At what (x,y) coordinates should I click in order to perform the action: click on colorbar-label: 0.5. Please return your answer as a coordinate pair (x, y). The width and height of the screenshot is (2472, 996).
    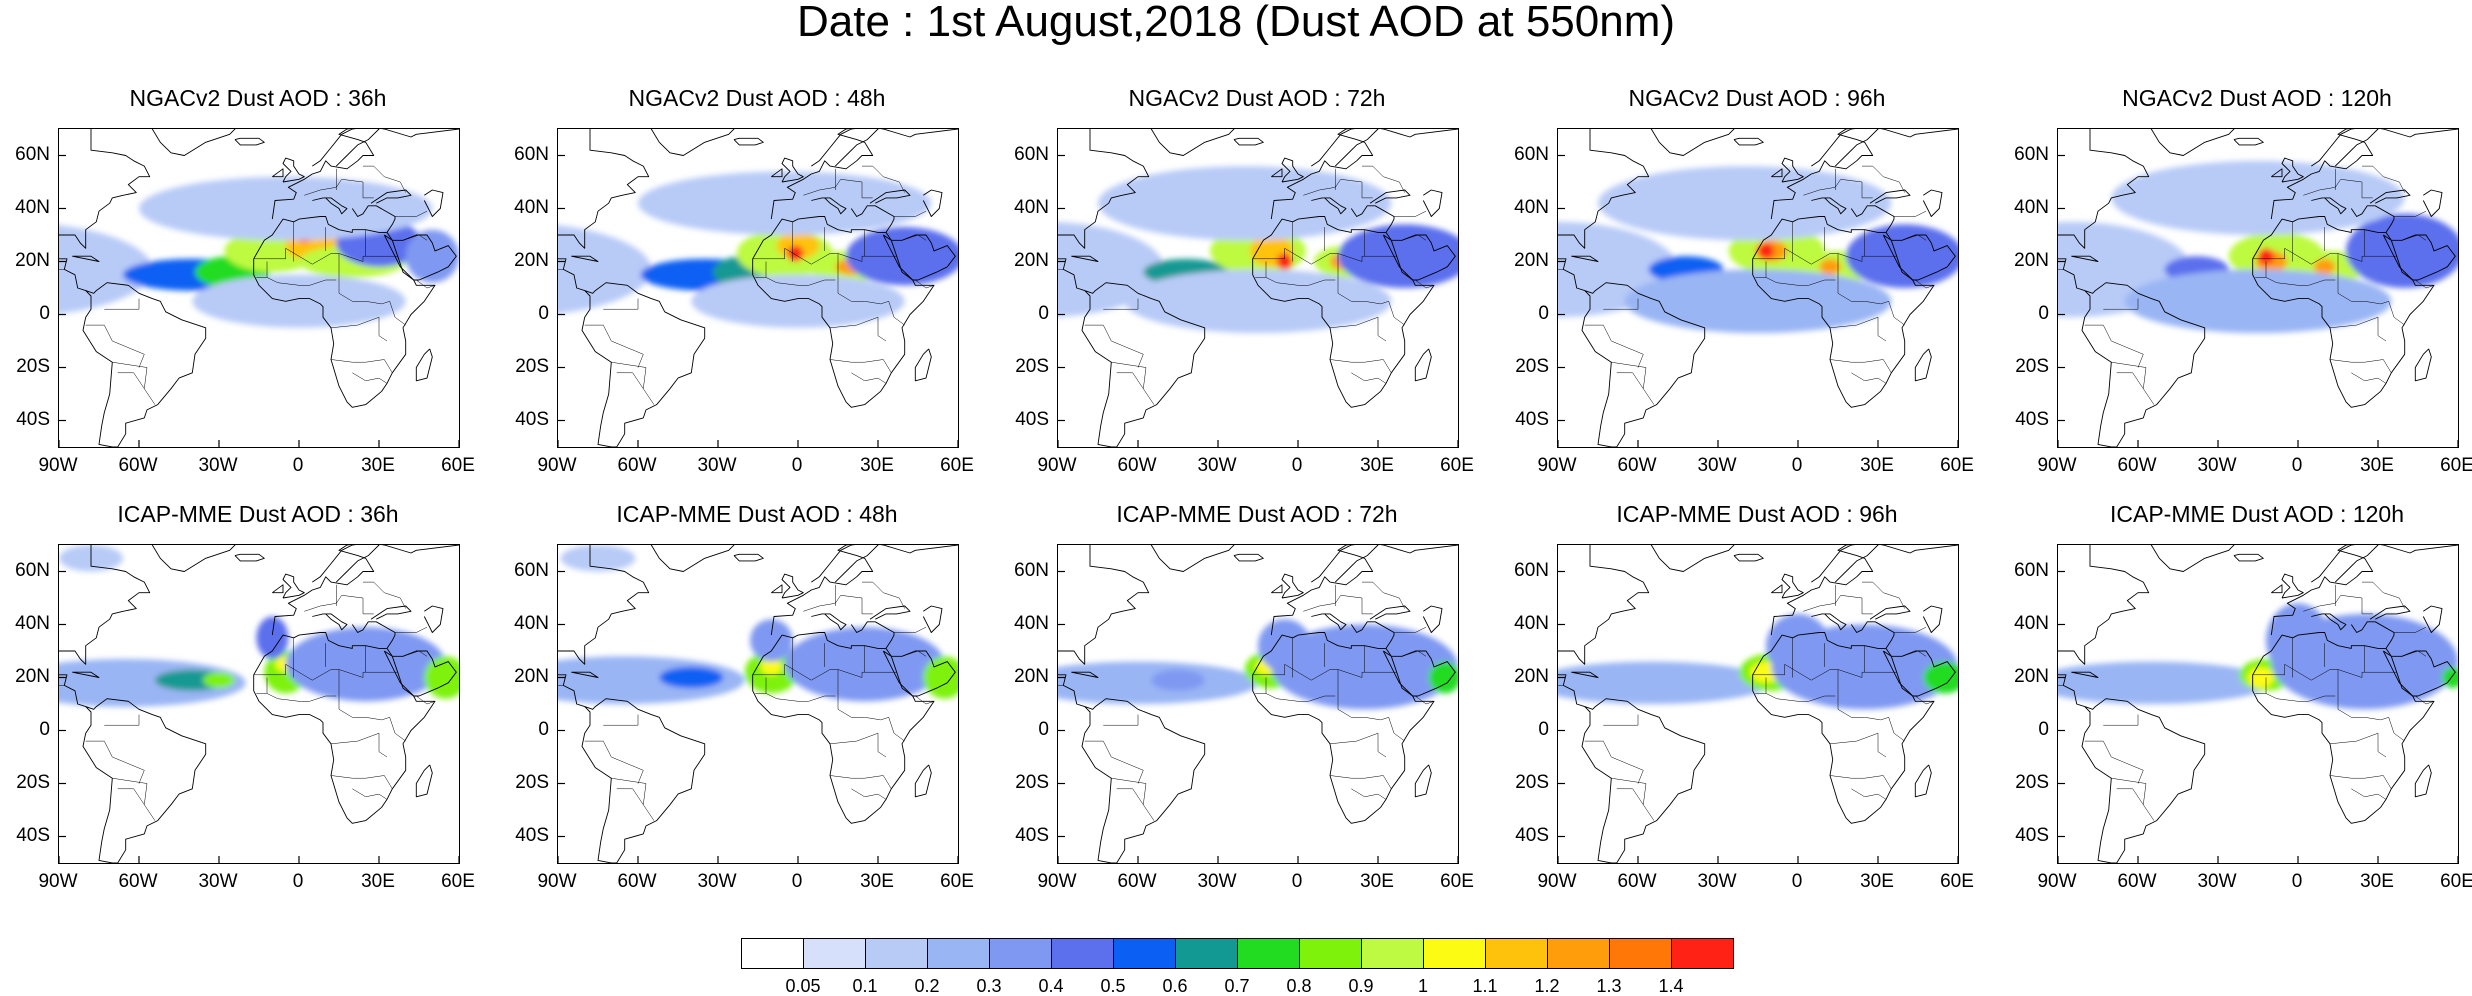
    Looking at the image, I should click on (1113, 986).